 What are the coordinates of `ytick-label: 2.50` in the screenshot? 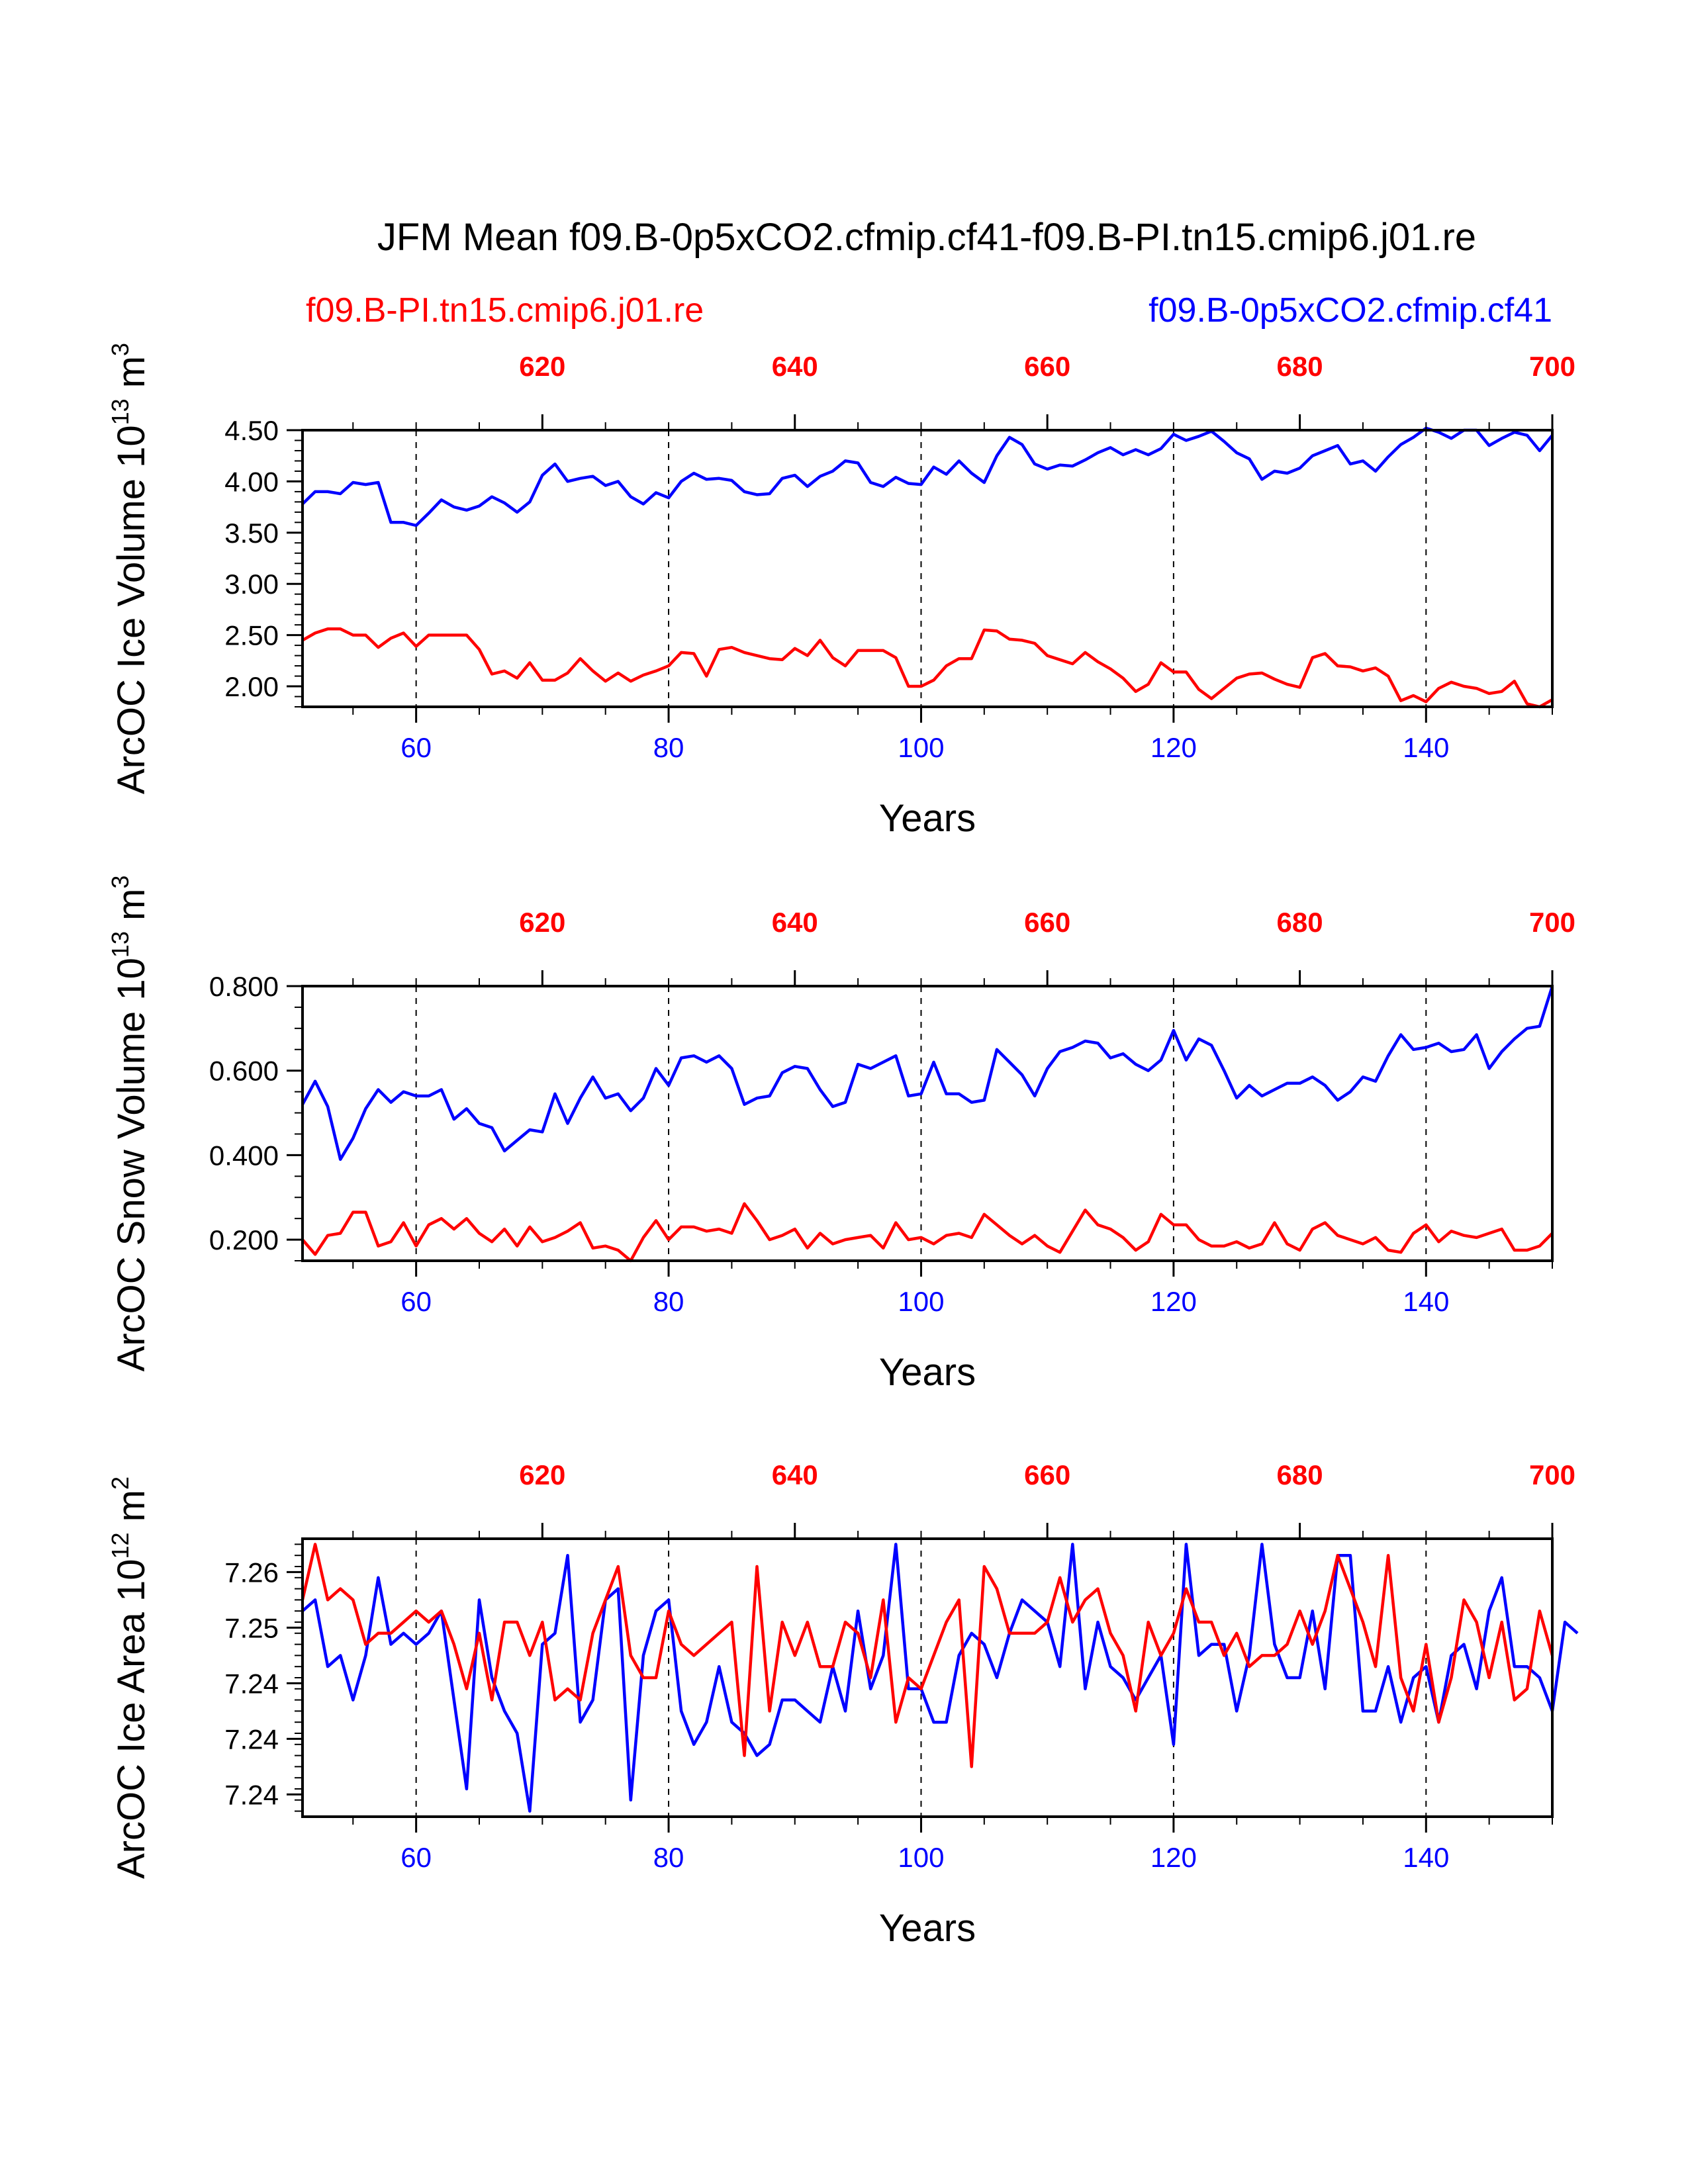 It's located at (251, 635).